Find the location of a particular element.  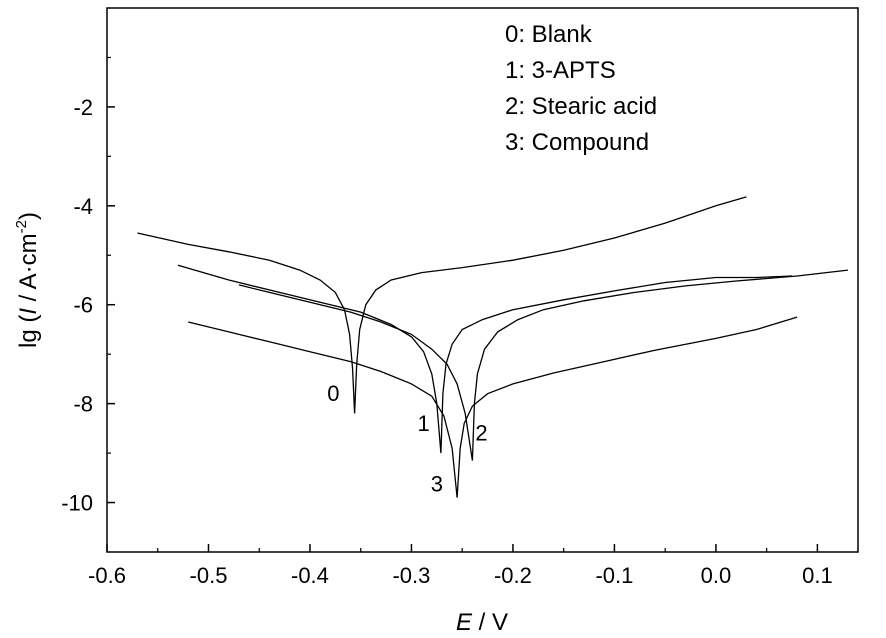

x-axis: -0.6 -0.5 -0.4 -0.3 -0.2 -0.1 0.0 0.1 is located at coordinates (460, 566).